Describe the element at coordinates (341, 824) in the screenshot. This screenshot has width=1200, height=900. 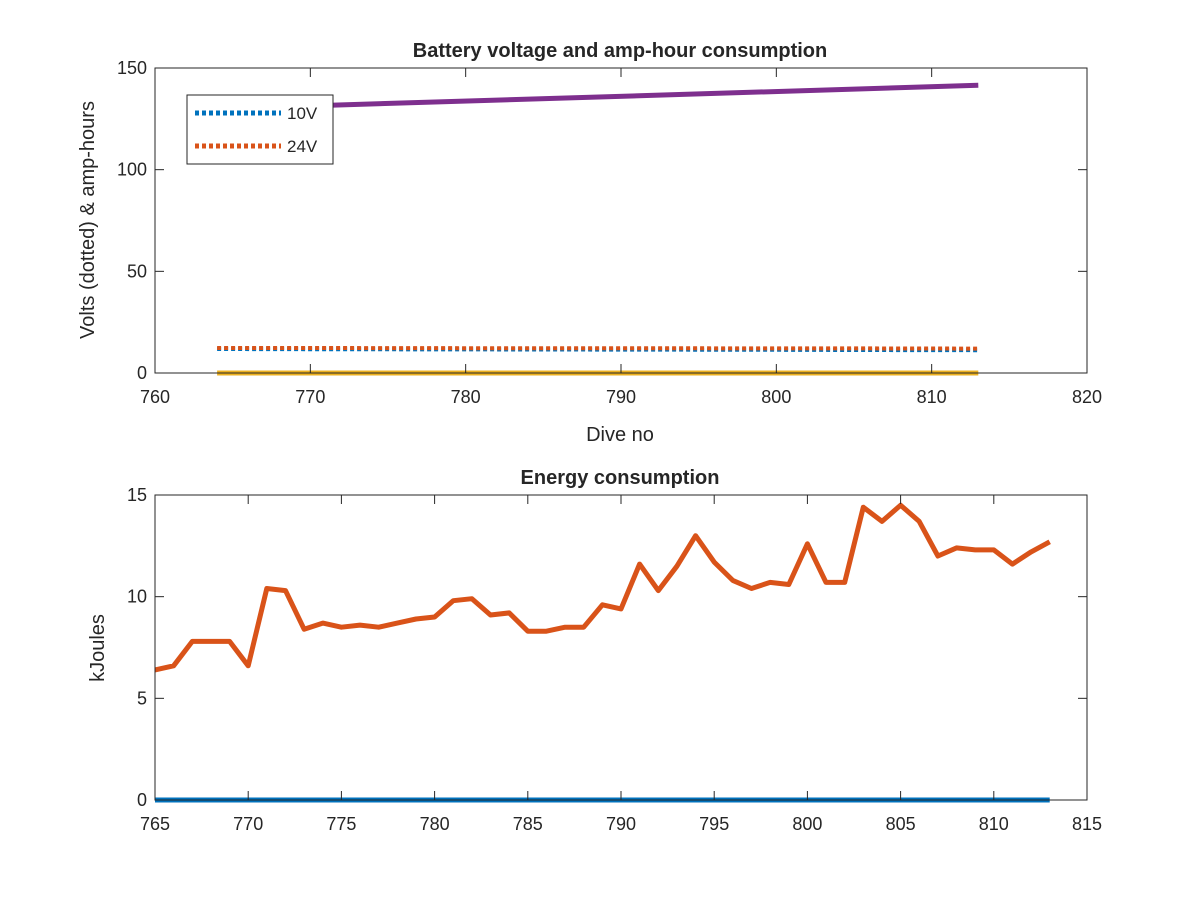
I see `energy-x-tick-label: 775` at that location.